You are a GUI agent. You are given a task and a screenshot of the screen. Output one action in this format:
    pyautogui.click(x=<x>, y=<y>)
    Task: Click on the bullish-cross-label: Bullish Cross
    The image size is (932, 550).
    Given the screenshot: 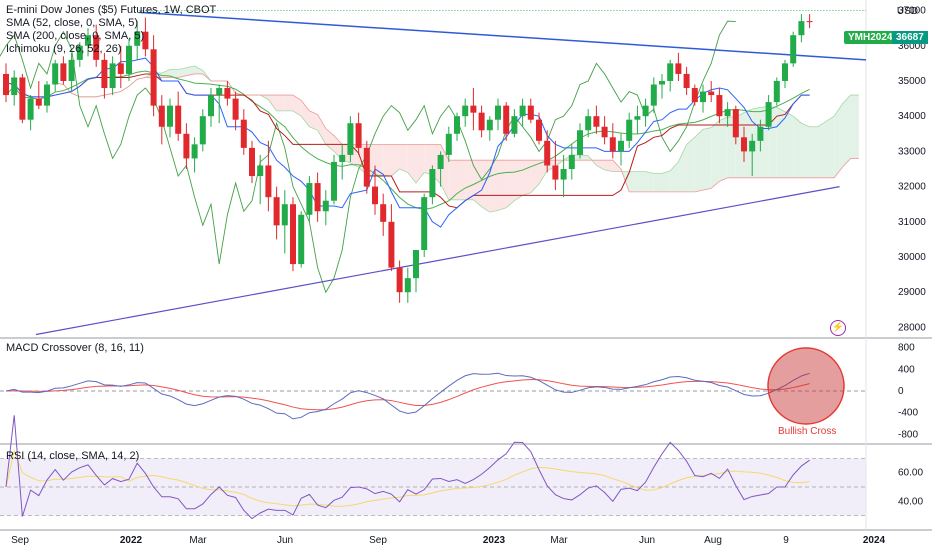 What is the action you would take?
    pyautogui.click(x=807, y=431)
    